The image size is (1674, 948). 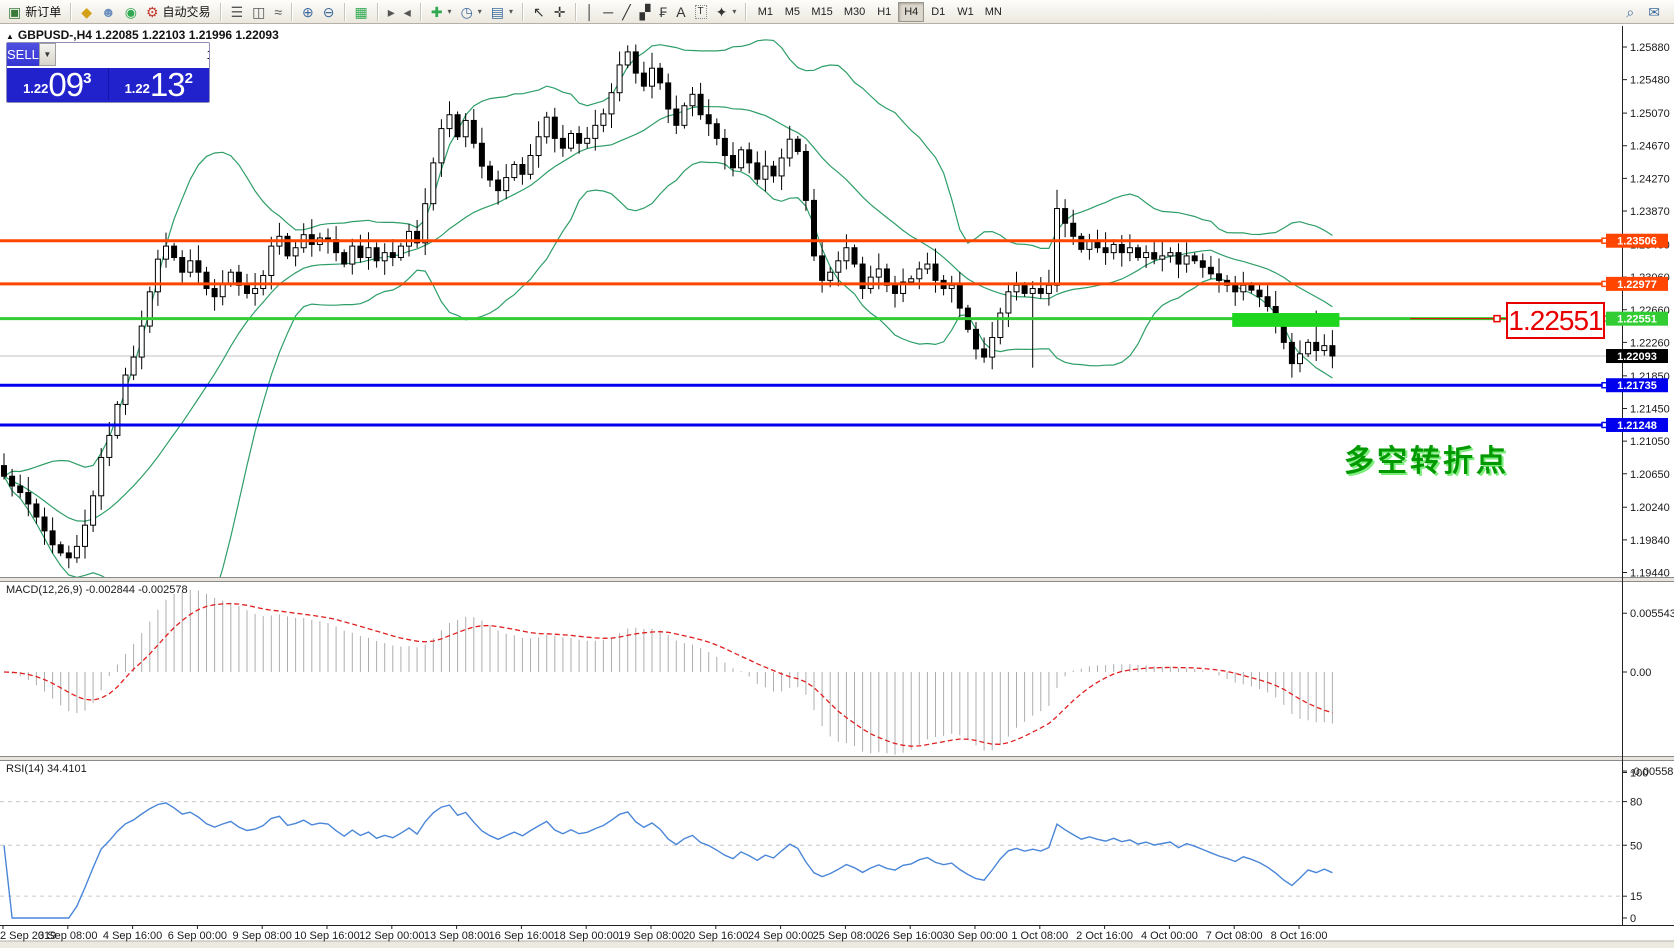 I want to click on rectangle-annotation, so click(x=1286, y=320).